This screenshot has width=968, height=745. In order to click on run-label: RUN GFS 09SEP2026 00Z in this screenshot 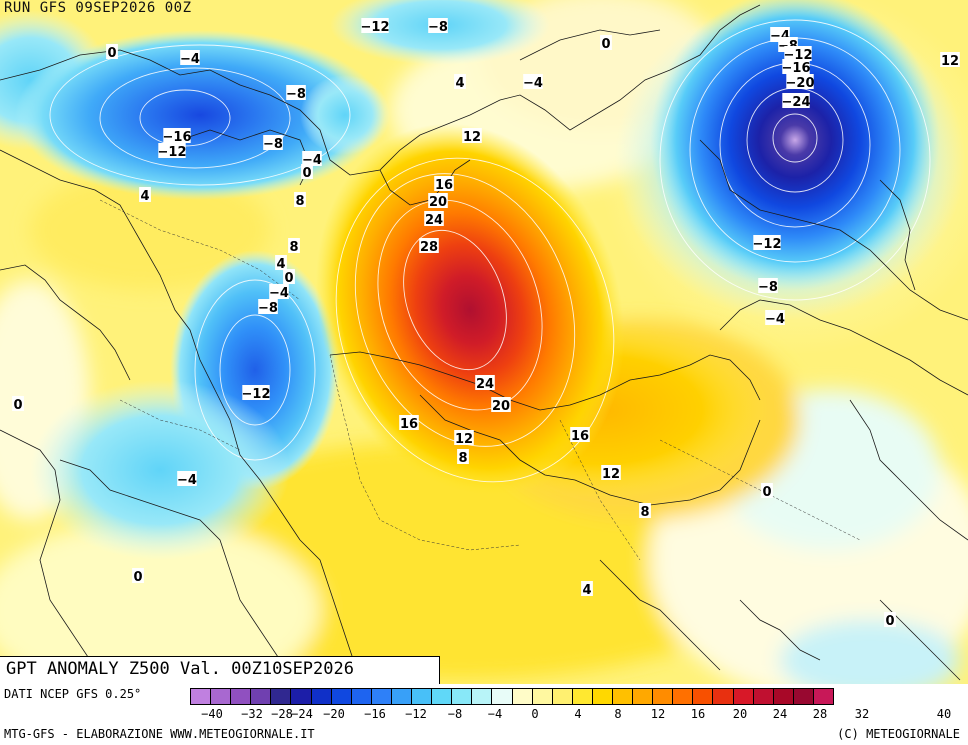, I will do `click(98, 8)`.